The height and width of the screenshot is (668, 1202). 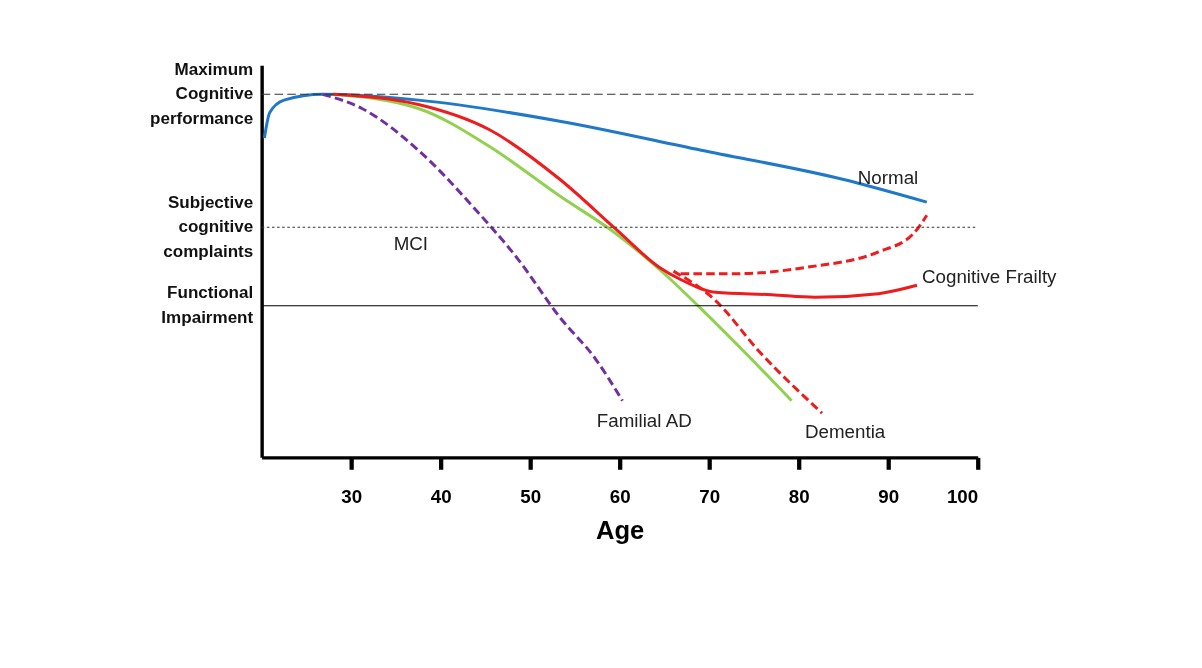 I want to click on x-tick-label: 60, so click(x=620, y=497).